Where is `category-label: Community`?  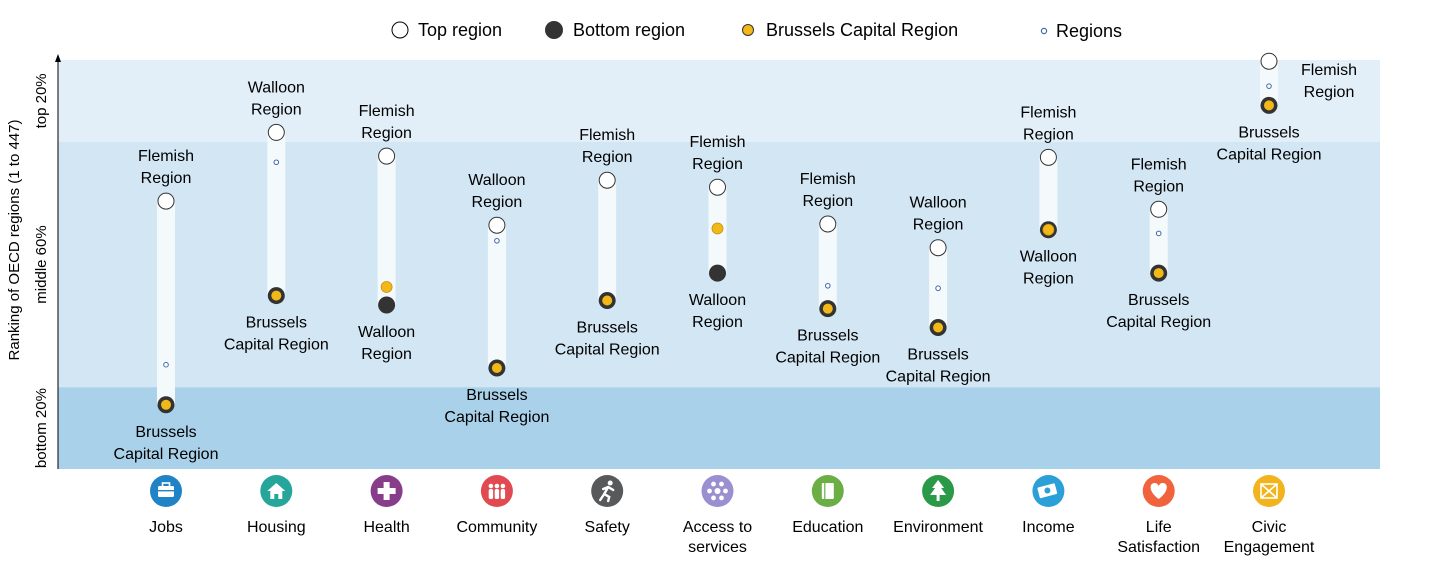 category-label: Community is located at coordinates (496, 527).